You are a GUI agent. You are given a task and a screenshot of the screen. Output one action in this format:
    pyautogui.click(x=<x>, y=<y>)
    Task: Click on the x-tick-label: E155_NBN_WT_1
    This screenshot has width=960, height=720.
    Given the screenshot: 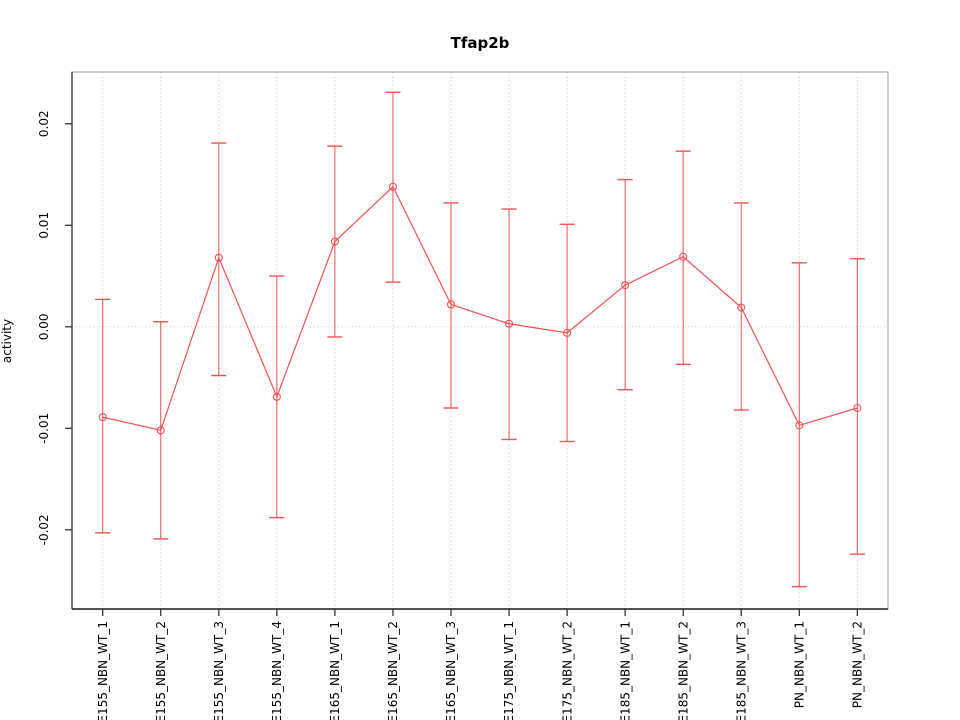 What is the action you would take?
    pyautogui.click(x=103, y=670)
    